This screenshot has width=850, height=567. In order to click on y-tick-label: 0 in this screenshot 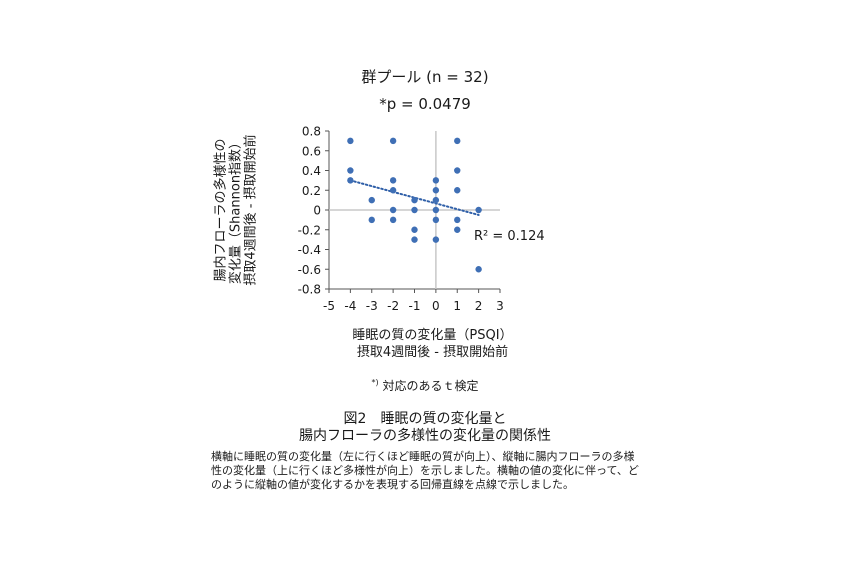, I will do `click(317, 211)`.